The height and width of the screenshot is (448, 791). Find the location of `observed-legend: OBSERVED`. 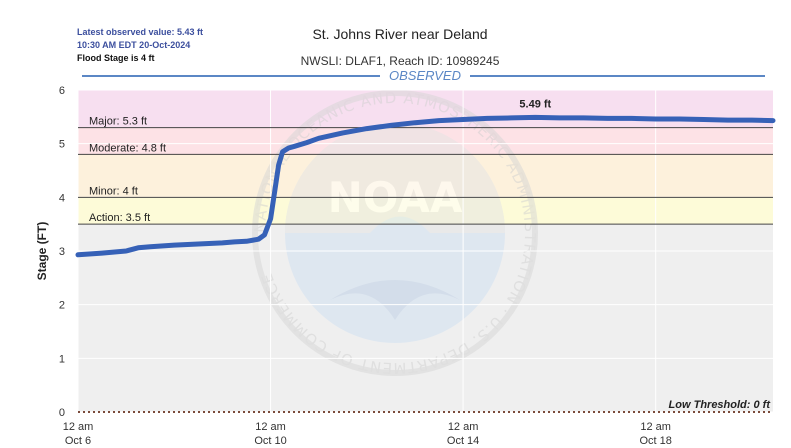

observed-legend: OBSERVED is located at coordinates (423, 75).